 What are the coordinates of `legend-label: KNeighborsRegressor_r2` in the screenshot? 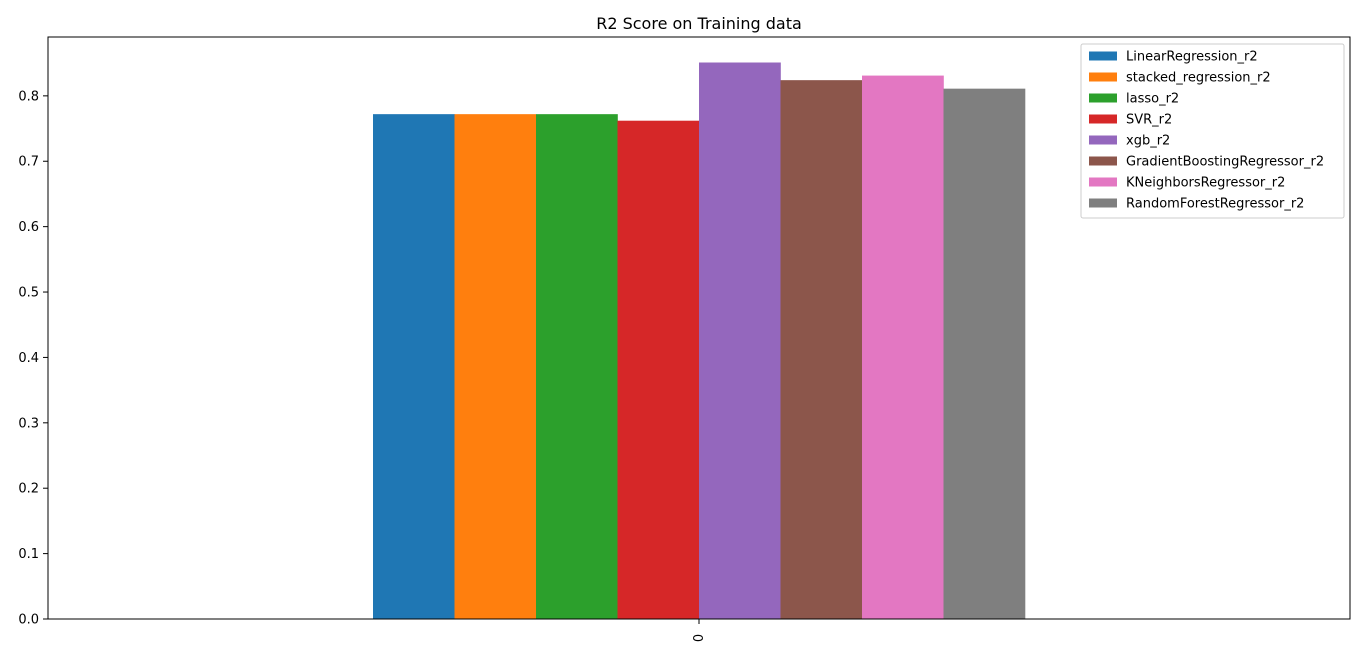 It's located at (1205, 183).